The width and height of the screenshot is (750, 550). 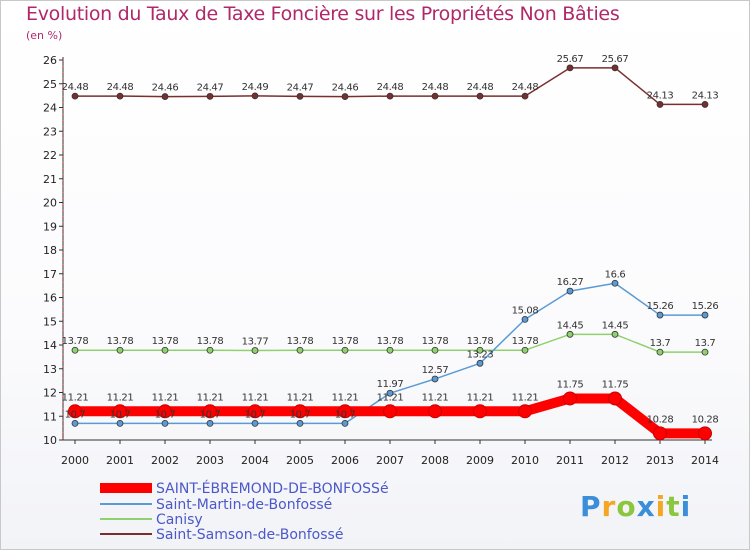 I want to click on y-tick-label: 13, so click(x=50, y=369).